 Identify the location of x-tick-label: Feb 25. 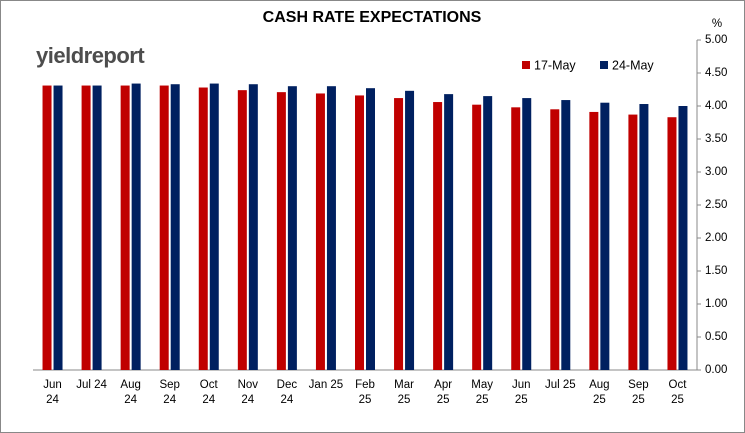
(365, 392).